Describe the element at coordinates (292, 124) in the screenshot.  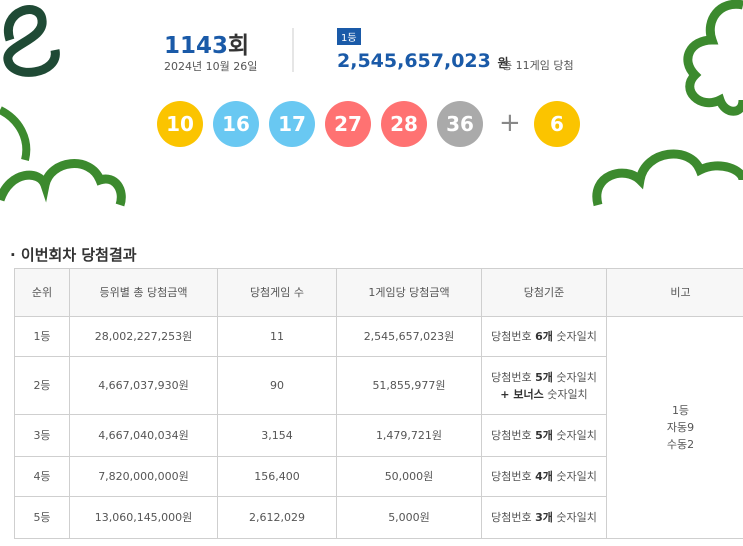
I see `ball: 17` at that location.